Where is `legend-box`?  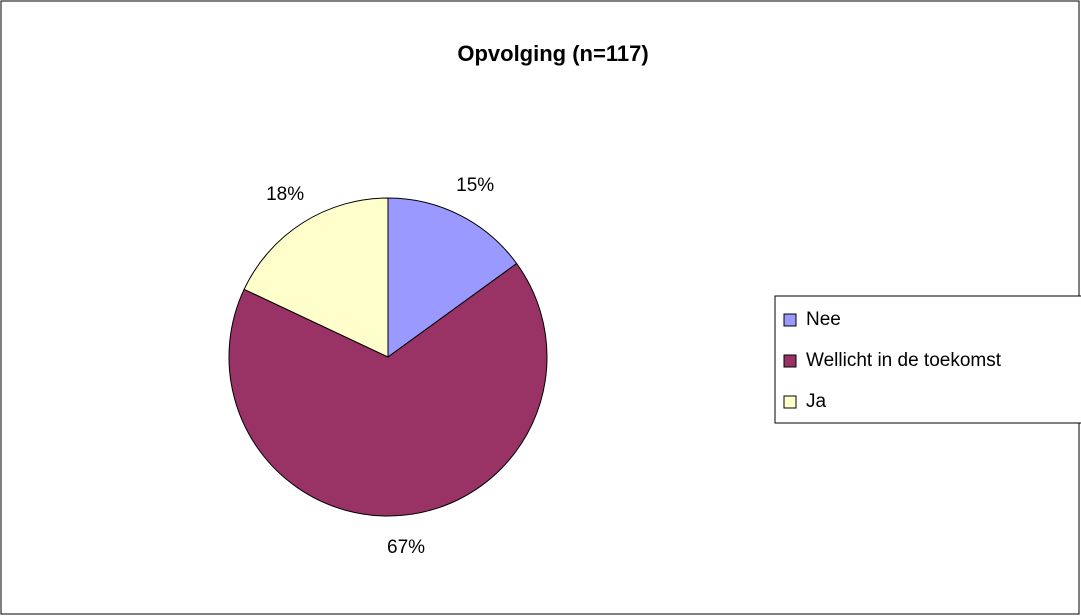
legend-box is located at coordinates (927, 359).